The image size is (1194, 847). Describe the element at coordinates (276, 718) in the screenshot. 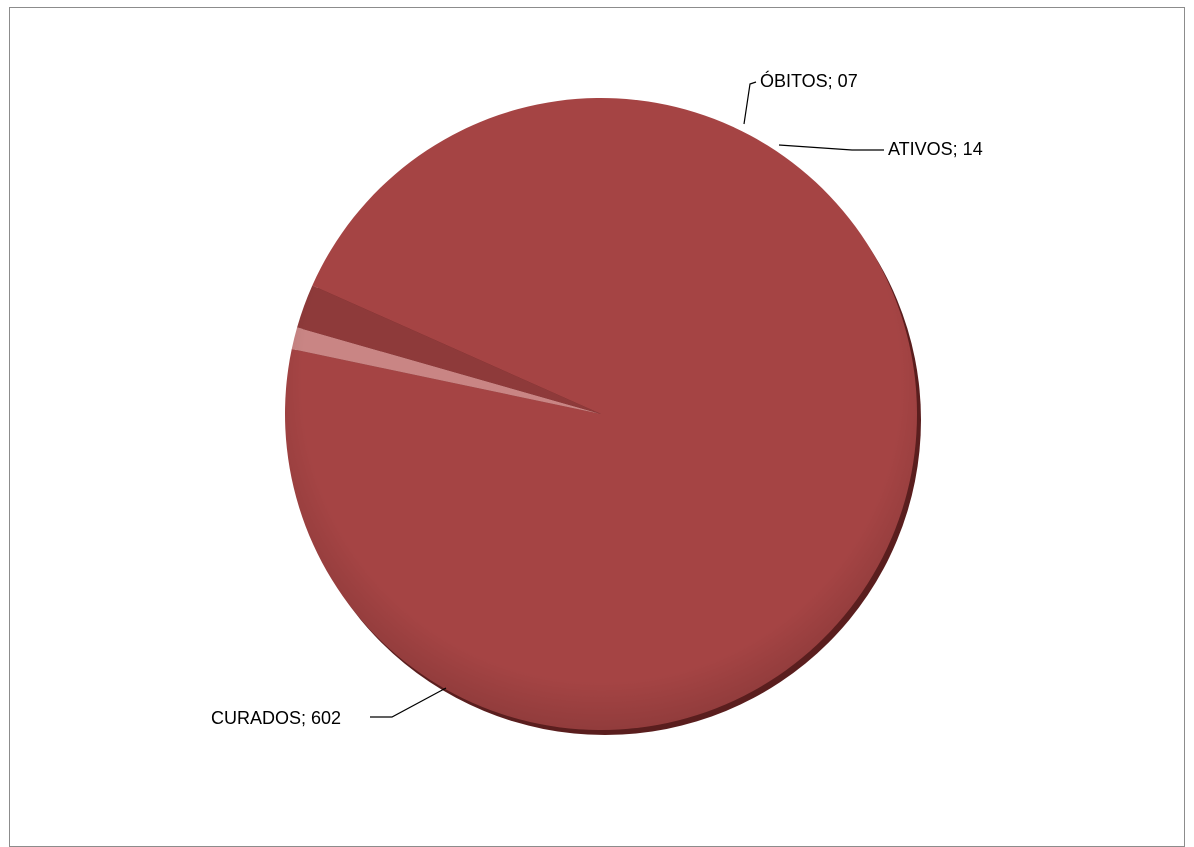

I see `data-label: CURADOS; 602` at that location.